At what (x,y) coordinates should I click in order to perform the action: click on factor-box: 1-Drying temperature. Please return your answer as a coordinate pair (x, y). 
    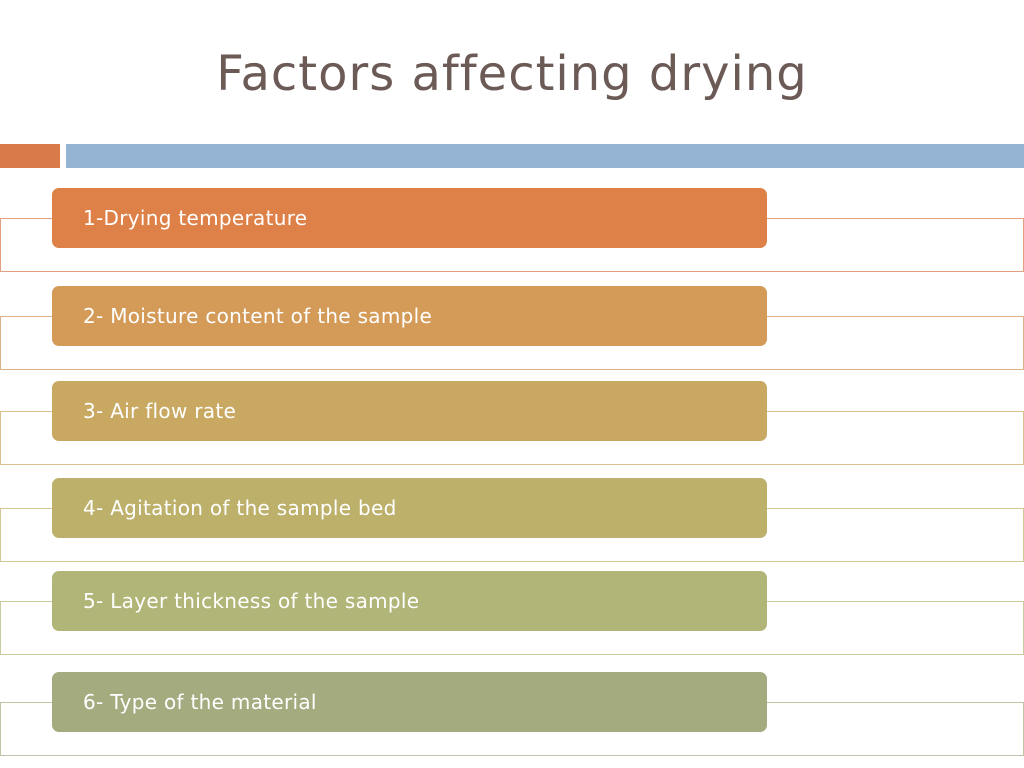
    Looking at the image, I should click on (409, 218).